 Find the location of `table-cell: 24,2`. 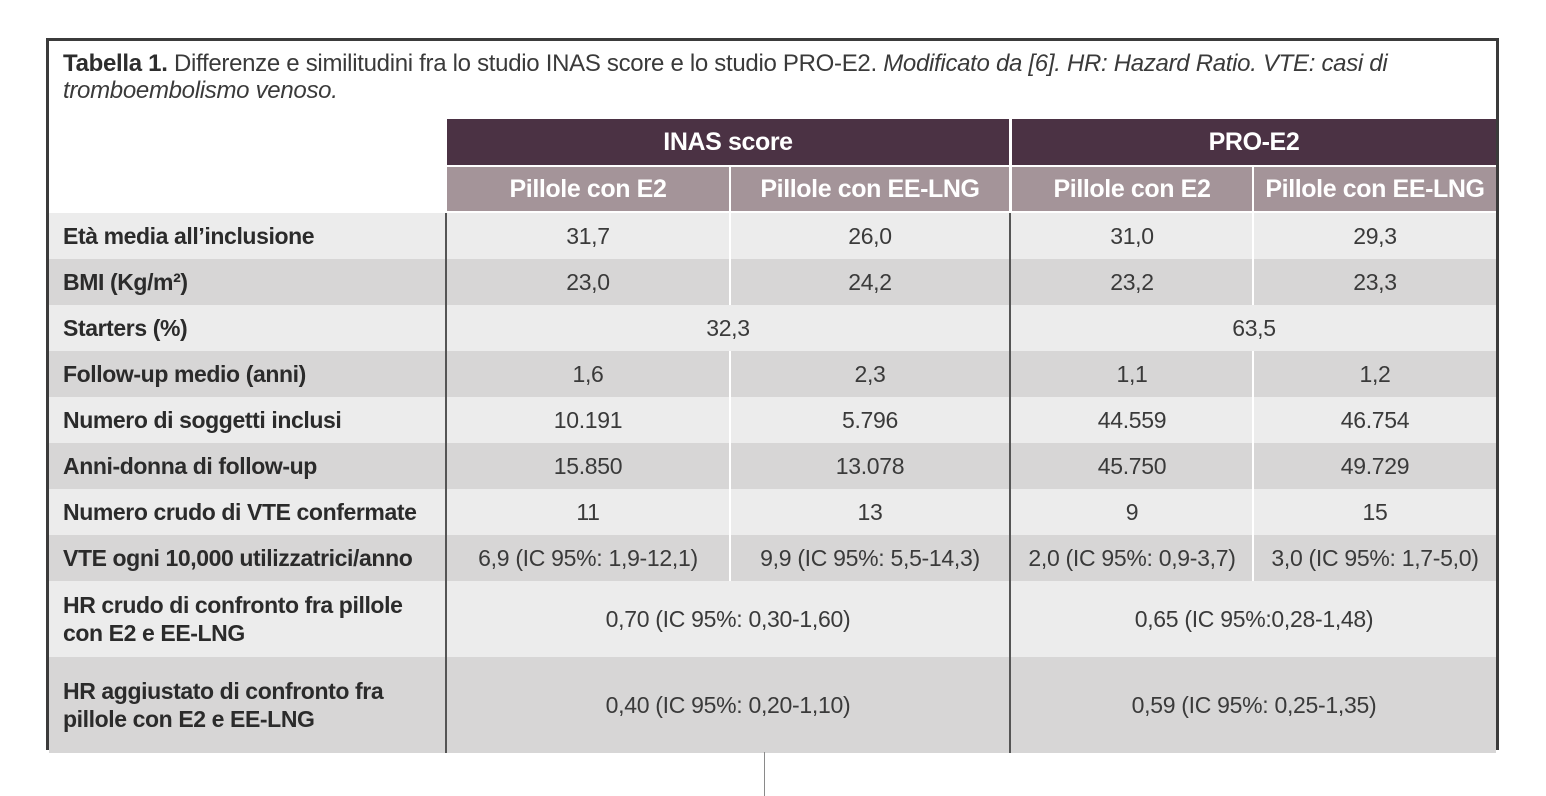

table-cell: 24,2 is located at coordinates (870, 281).